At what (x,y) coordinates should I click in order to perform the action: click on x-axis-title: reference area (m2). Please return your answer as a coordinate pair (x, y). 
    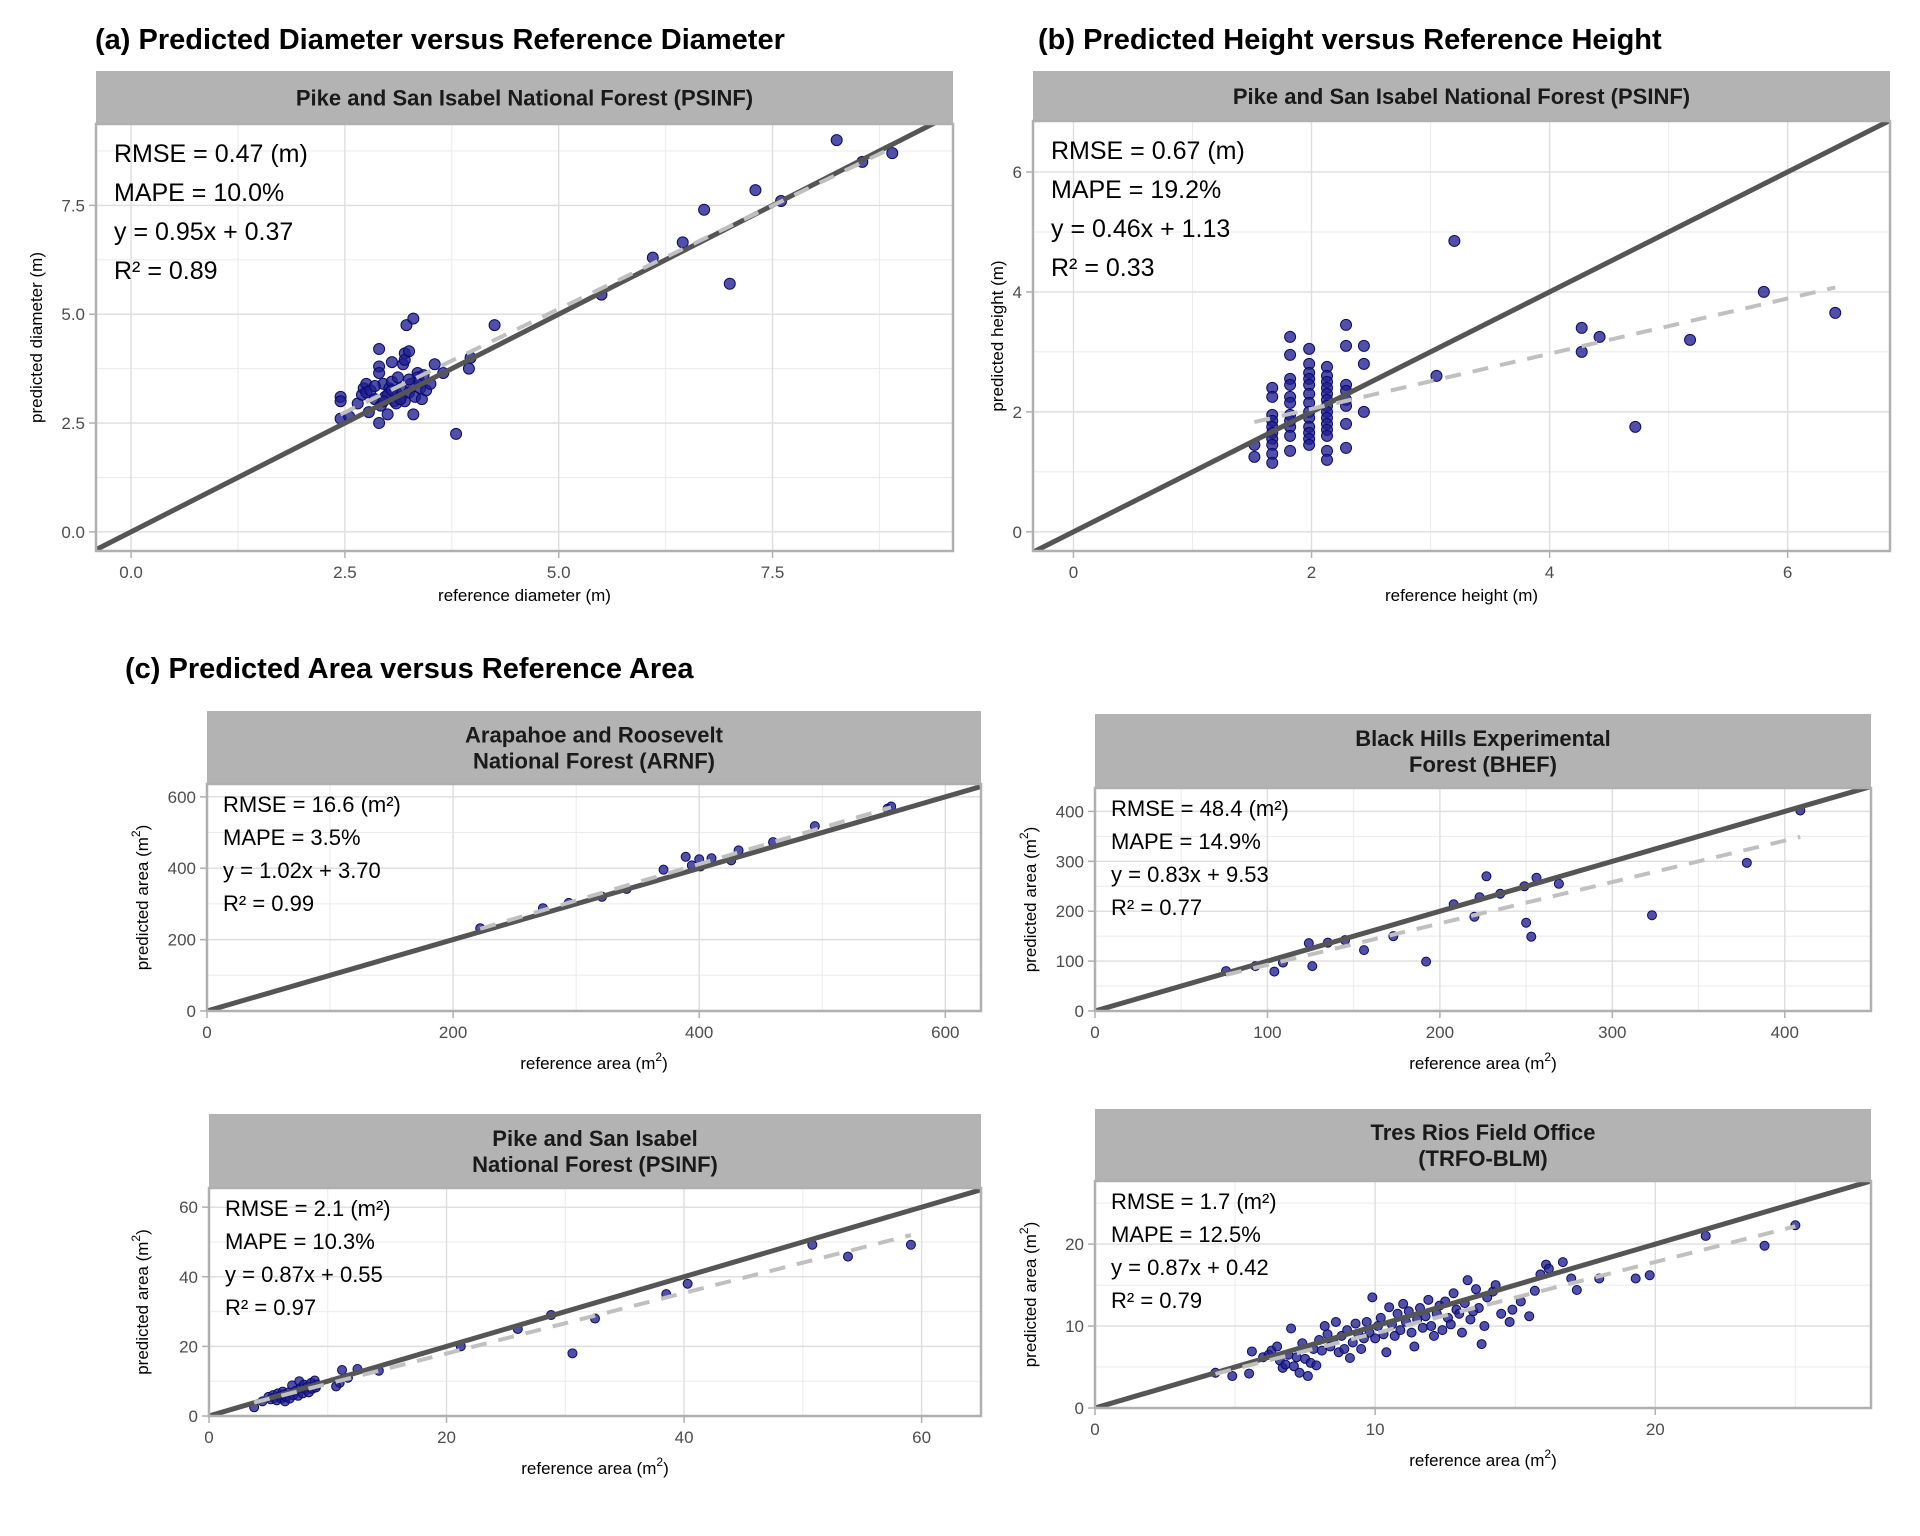
    Looking at the image, I should click on (593, 1061).